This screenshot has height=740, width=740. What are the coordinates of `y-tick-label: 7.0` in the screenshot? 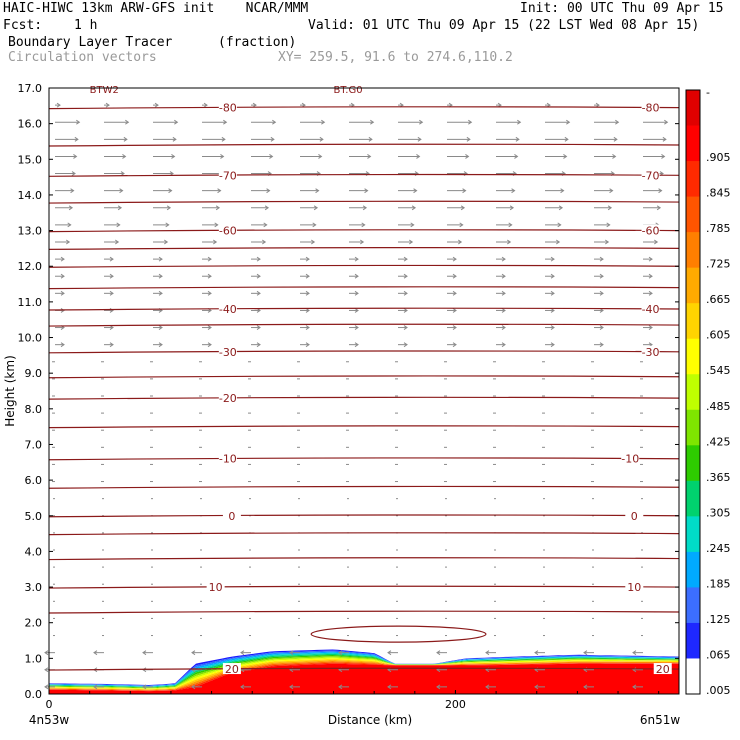 It's located at (34, 444).